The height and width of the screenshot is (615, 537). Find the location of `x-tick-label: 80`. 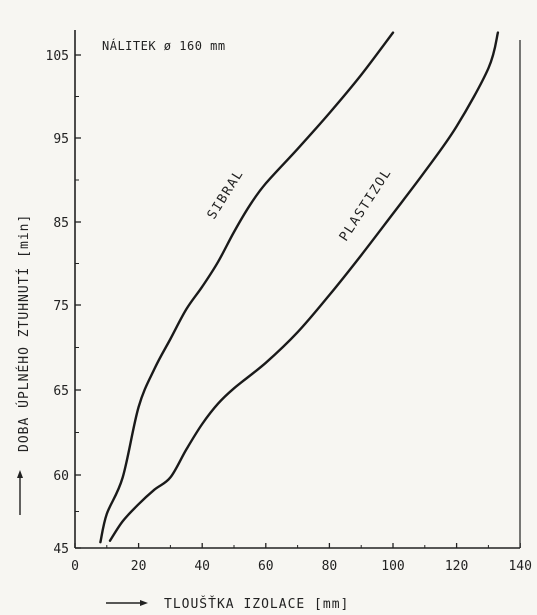

x-tick-label: 80 is located at coordinates (330, 566).